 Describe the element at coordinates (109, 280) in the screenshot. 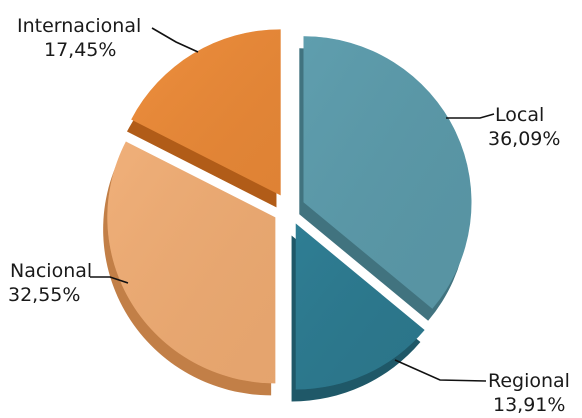

I see `leader-line-nacional` at that location.